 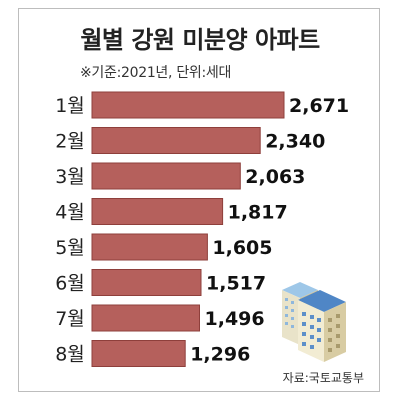 What do you see at coordinates (319, 106) in the screenshot?
I see `value-label: 2,671` at bounding box center [319, 106].